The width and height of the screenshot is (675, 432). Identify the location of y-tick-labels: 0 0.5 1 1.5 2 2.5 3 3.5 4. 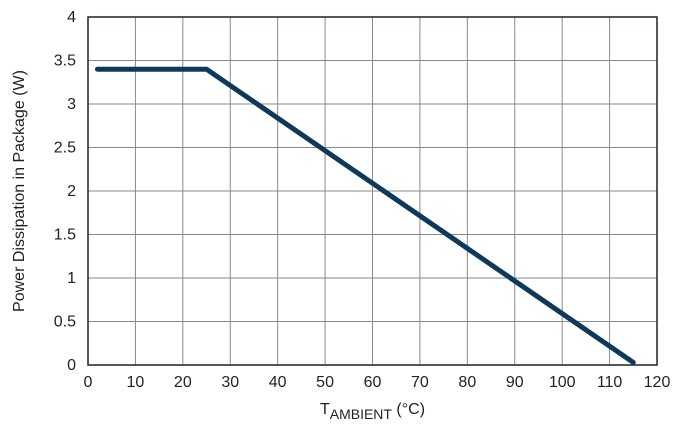
(65, 191).